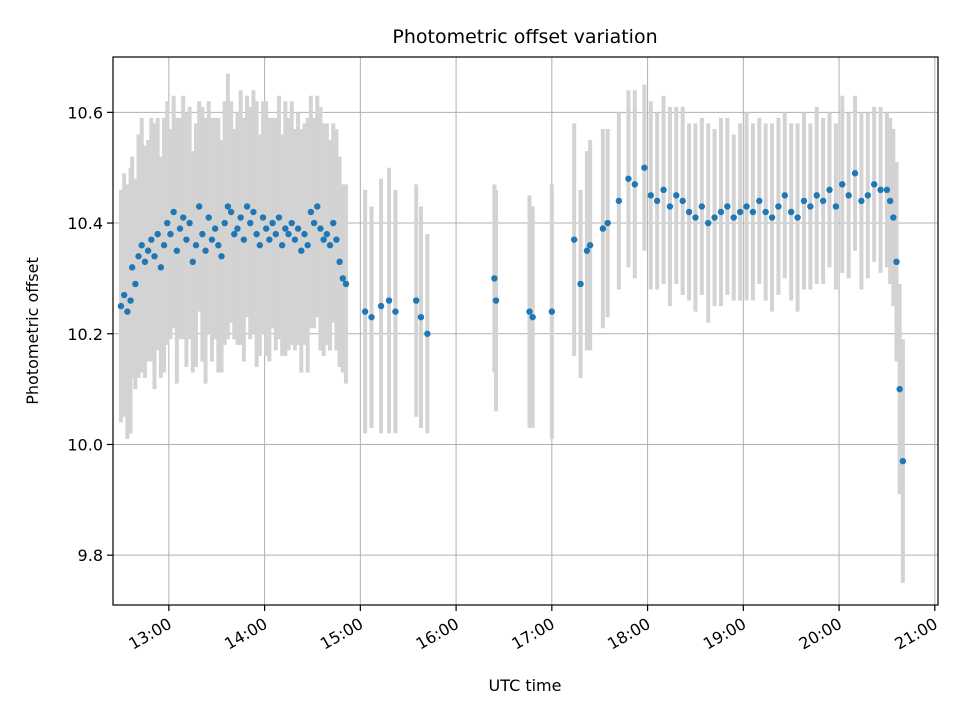 The width and height of the screenshot is (960, 720). What do you see at coordinates (32, 331) in the screenshot?
I see `y-axis-label: Photometric offset` at bounding box center [32, 331].